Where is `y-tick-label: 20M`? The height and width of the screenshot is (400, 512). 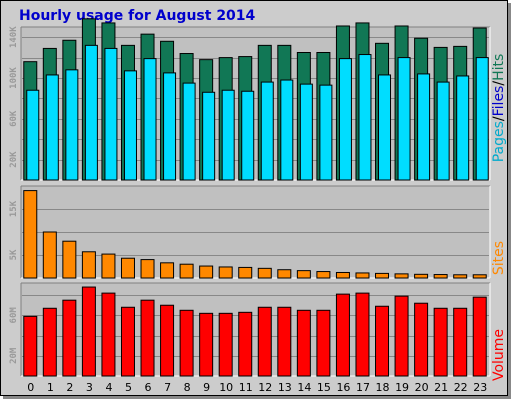 y-tick-label: 20M is located at coordinates (14, 355).